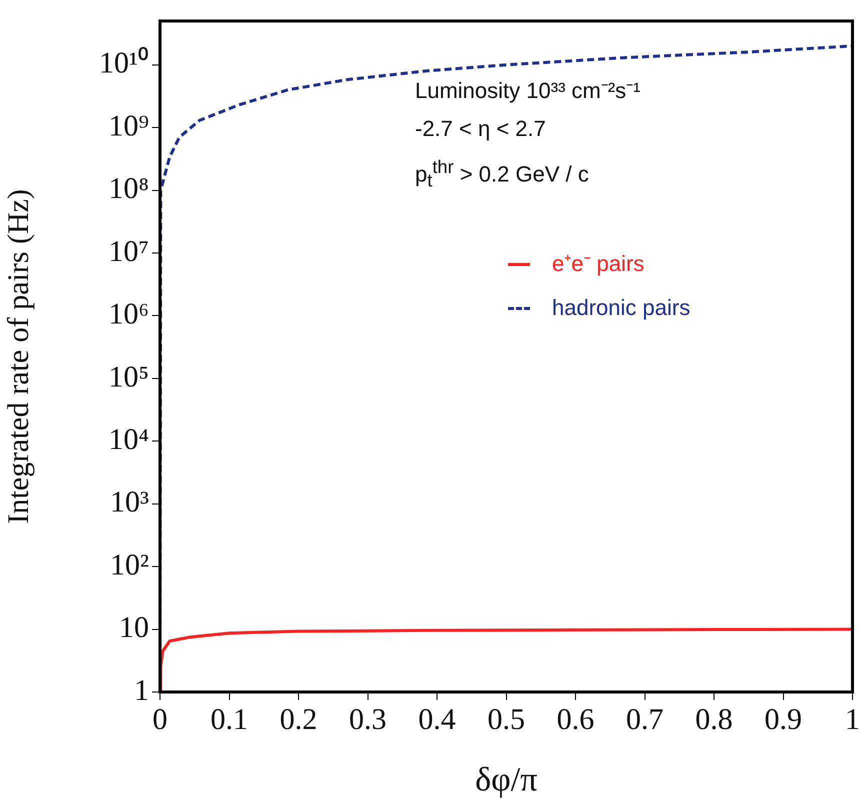 The image size is (863, 802). Describe the element at coordinates (481, 129) in the screenshot. I see `annotation: -2.7 < η < 2.7` at that location.